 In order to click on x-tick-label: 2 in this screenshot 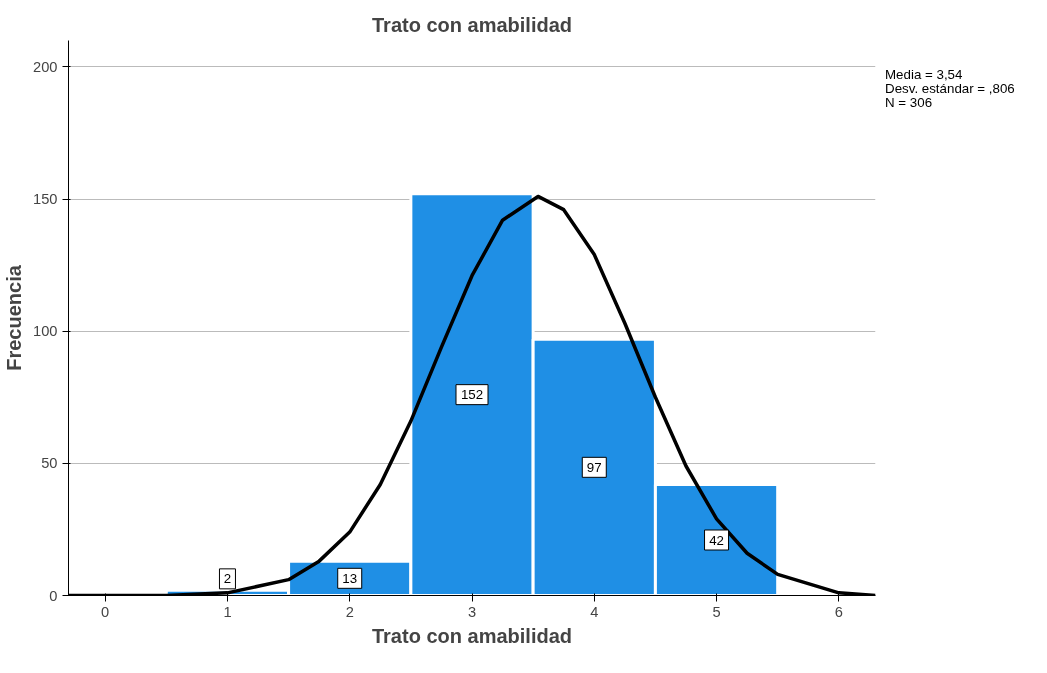, I will do `click(349, 611)`.